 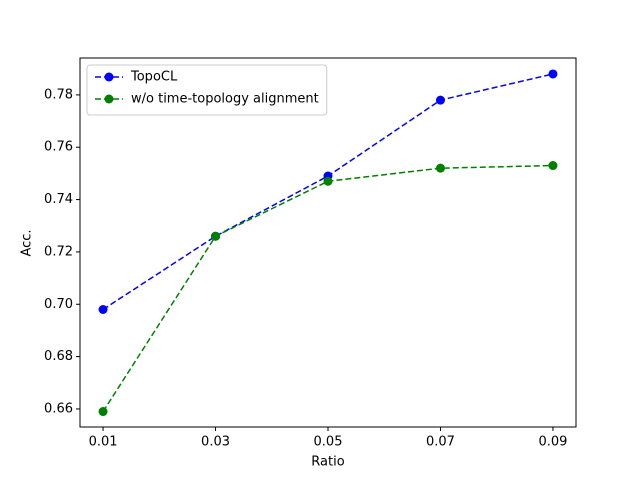 What do you see at coordinates (58, 356) in the screenshot?
I see `y-tick-label: 0.68` at bounding box center [58, 356].